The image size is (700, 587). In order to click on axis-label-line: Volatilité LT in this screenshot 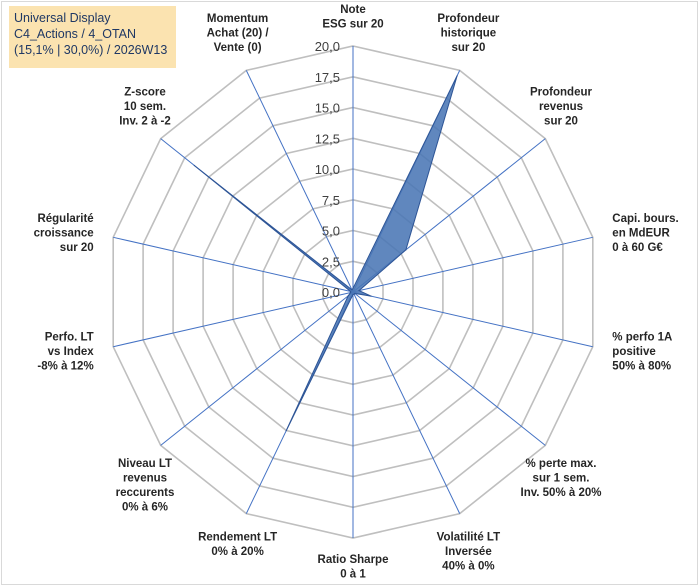, I will do `click(468, 538)`.